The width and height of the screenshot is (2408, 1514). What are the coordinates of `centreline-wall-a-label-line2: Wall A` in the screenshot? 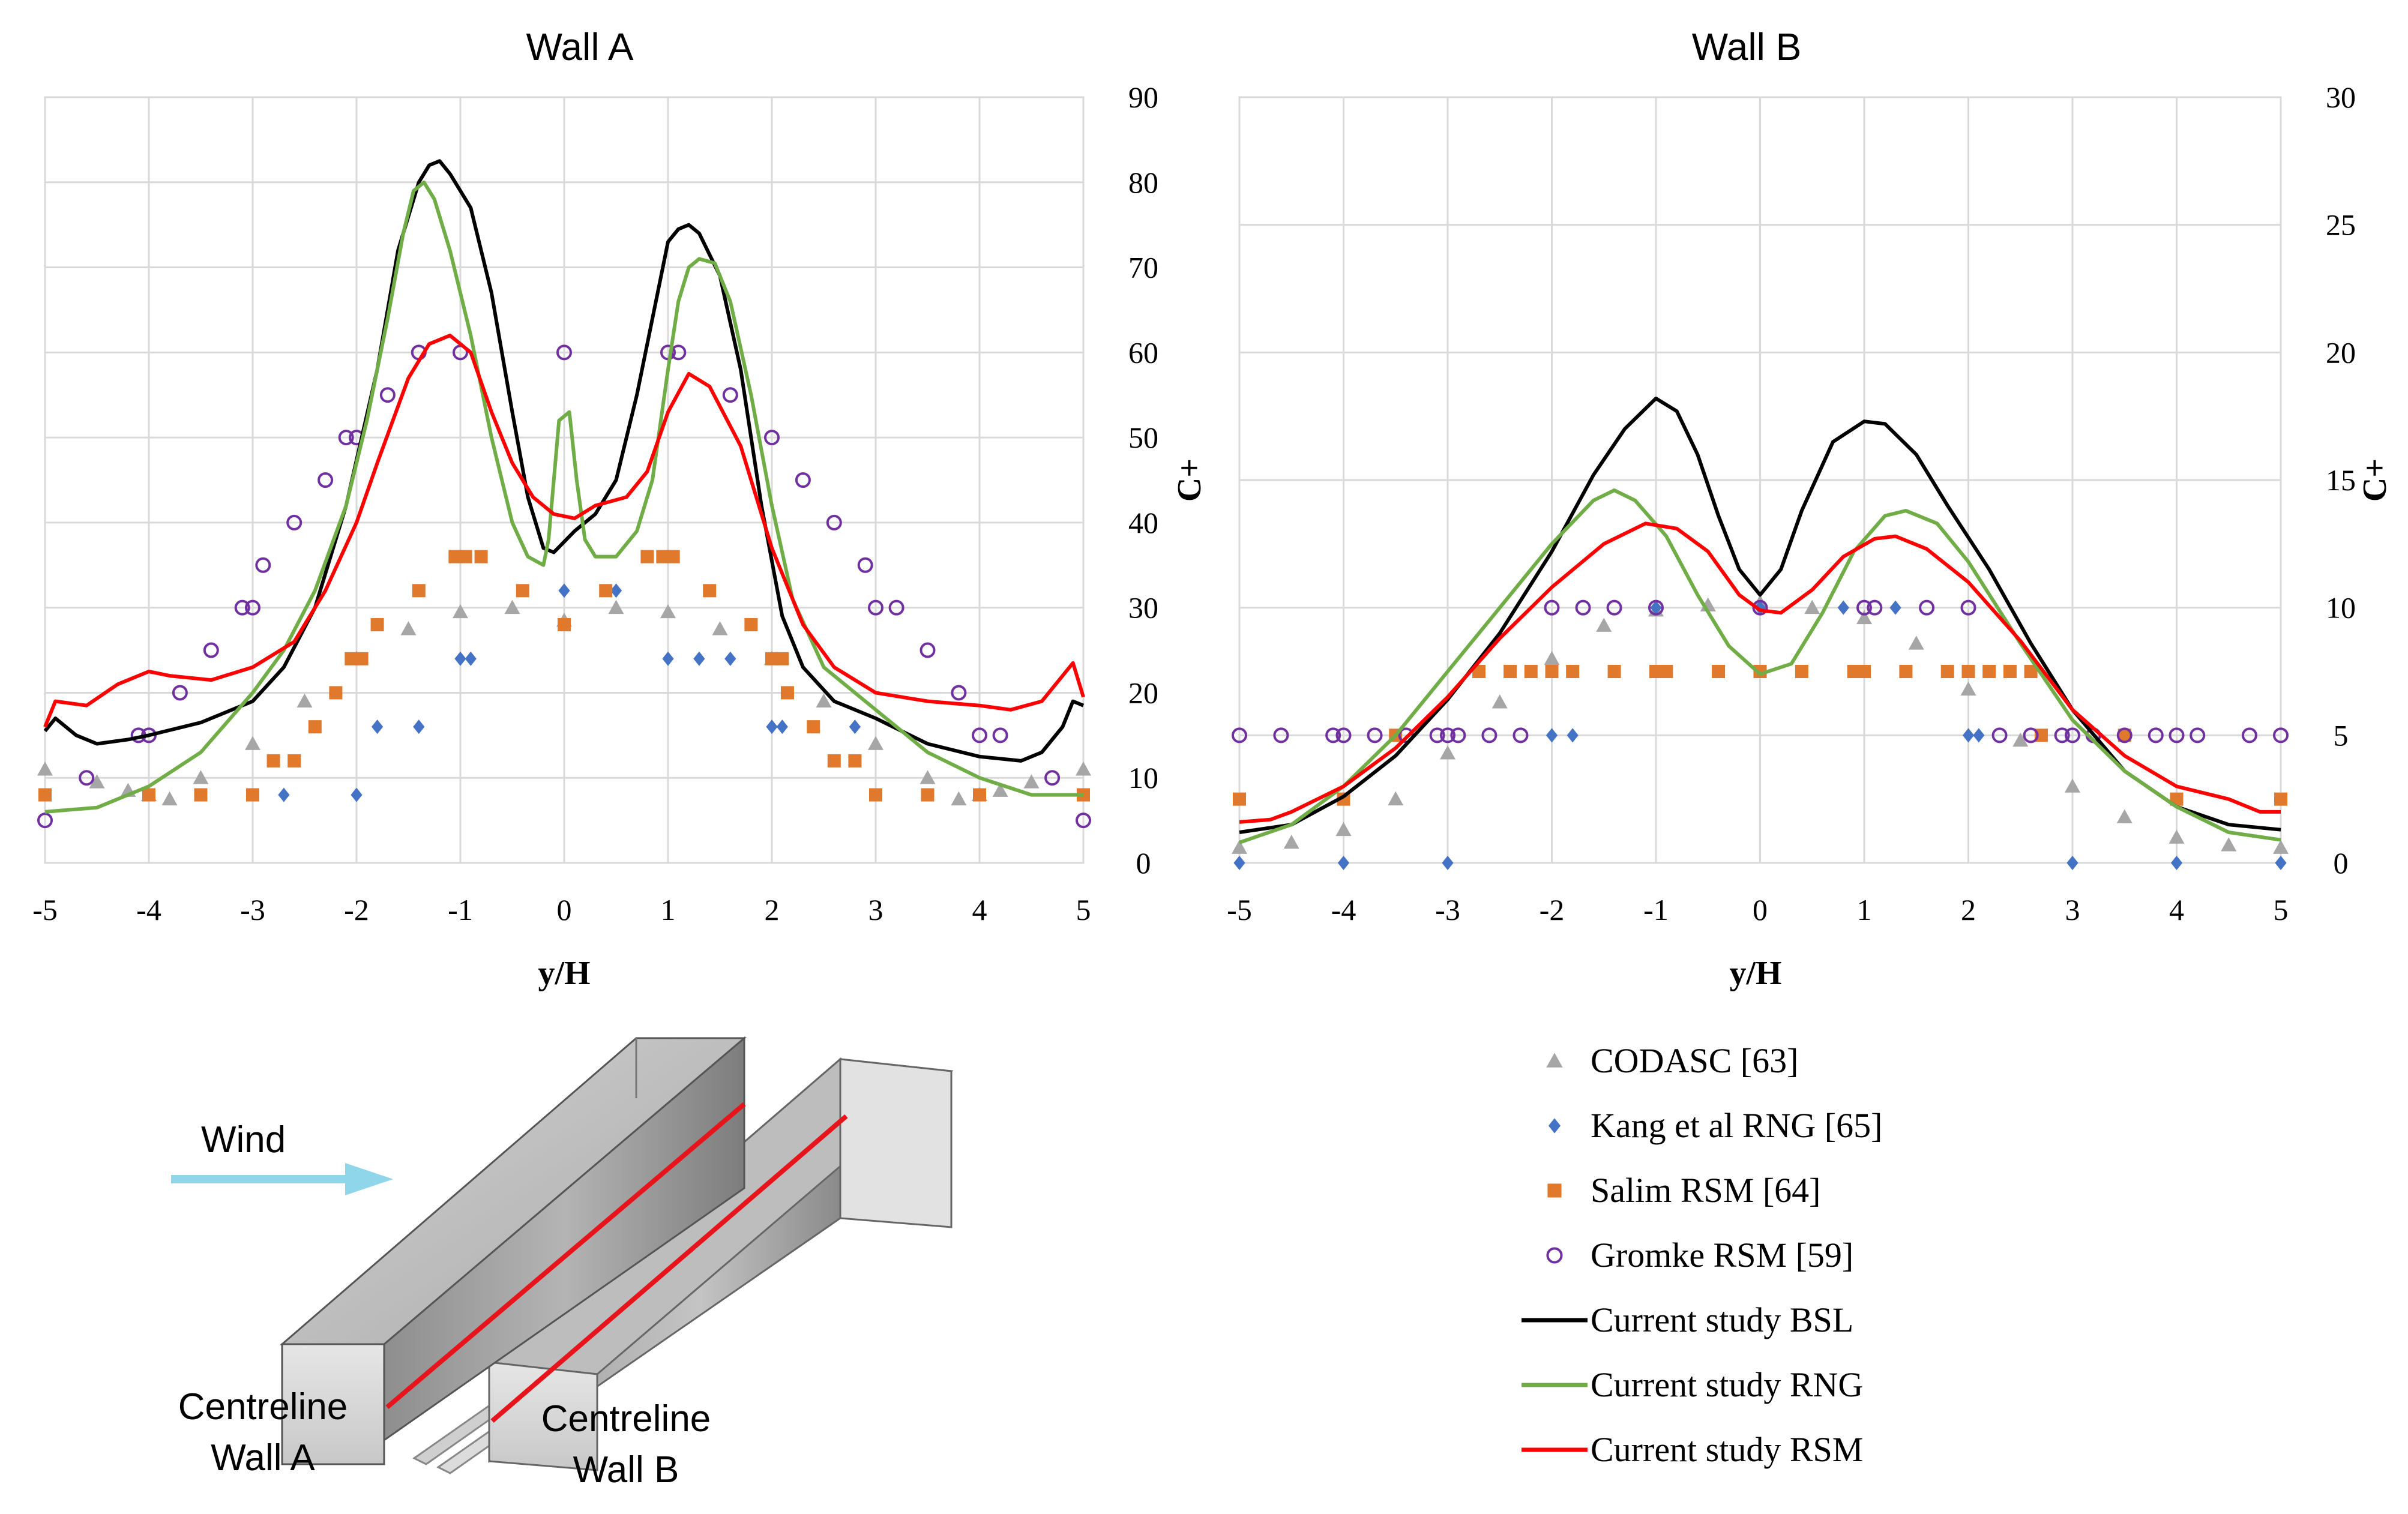 It's located at (263, 1458).